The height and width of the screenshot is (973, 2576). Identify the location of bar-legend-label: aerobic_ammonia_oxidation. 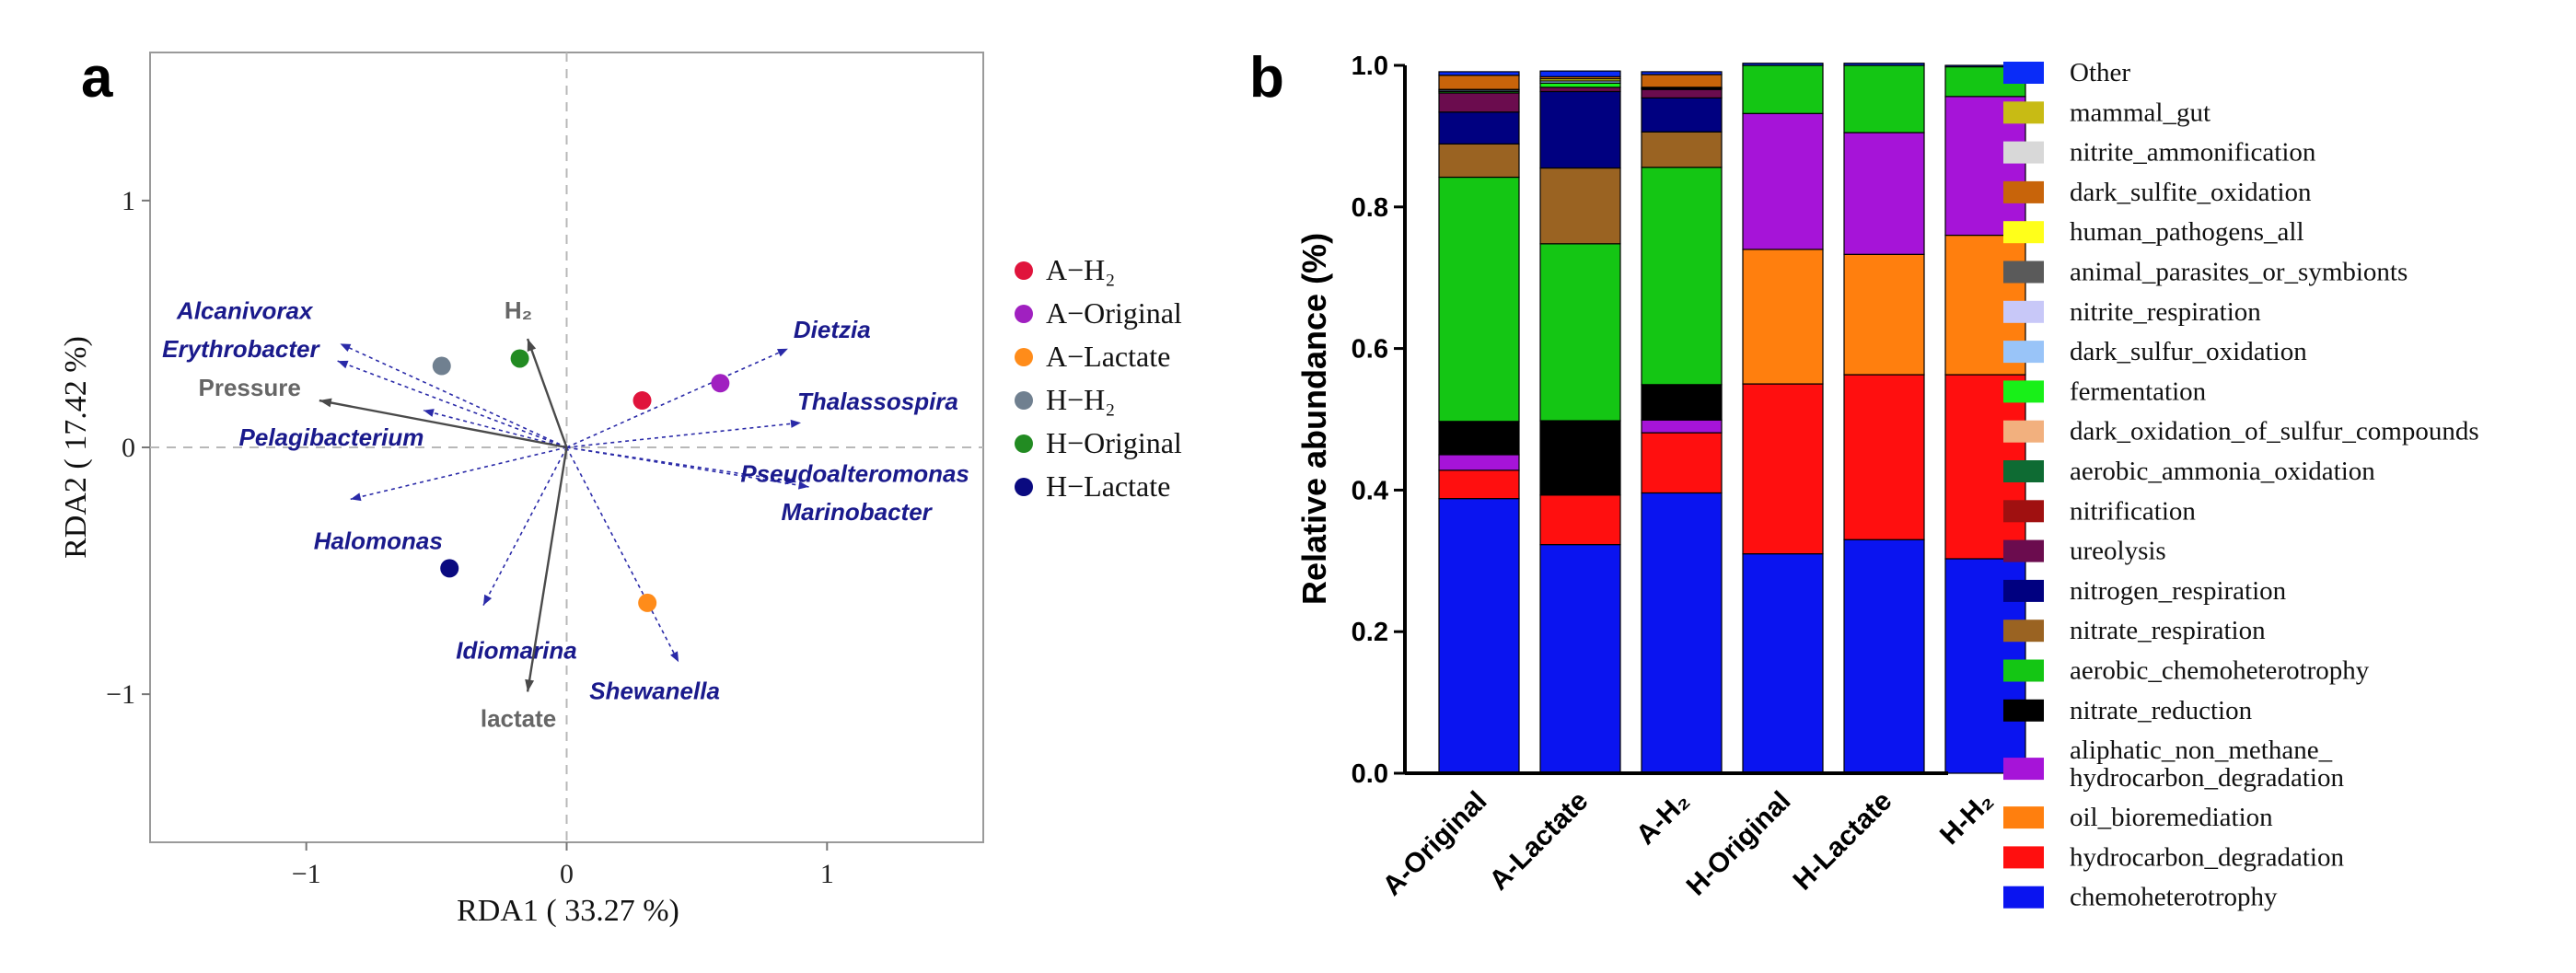
(2222, 471).